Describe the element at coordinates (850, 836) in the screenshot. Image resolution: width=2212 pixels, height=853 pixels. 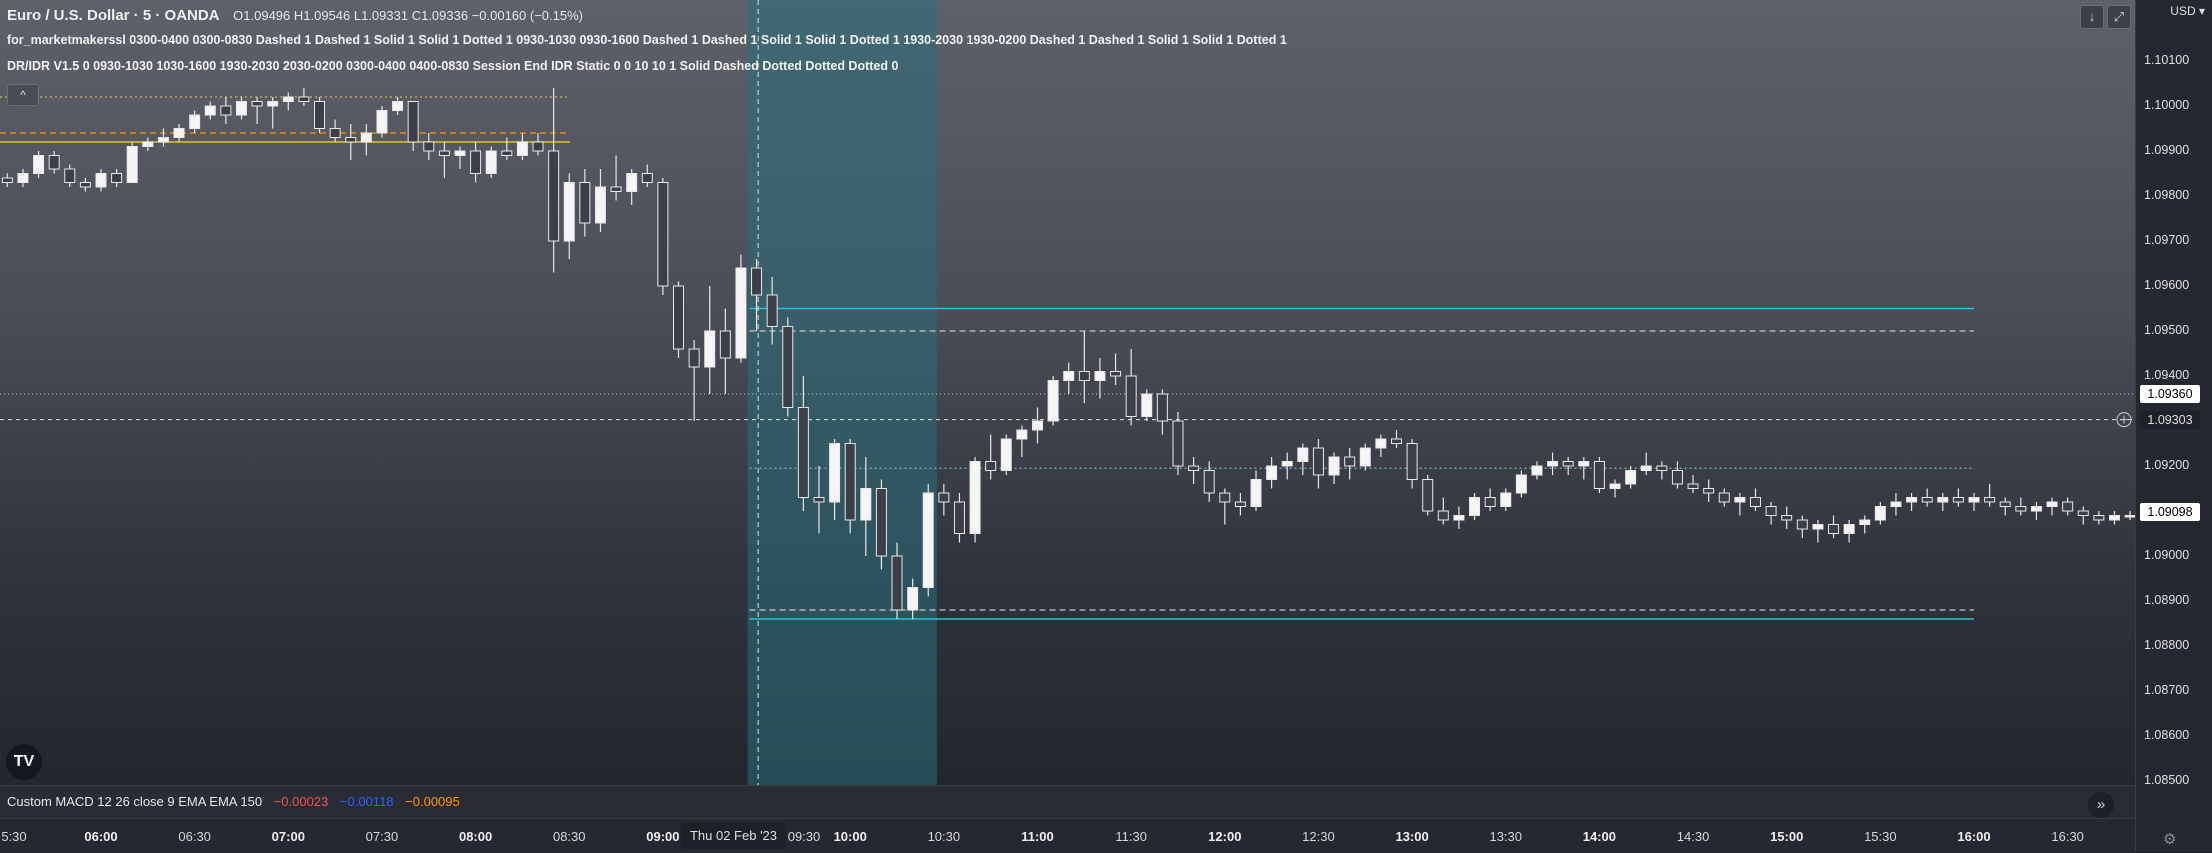
I see `time-tick: 10:00` at that location.